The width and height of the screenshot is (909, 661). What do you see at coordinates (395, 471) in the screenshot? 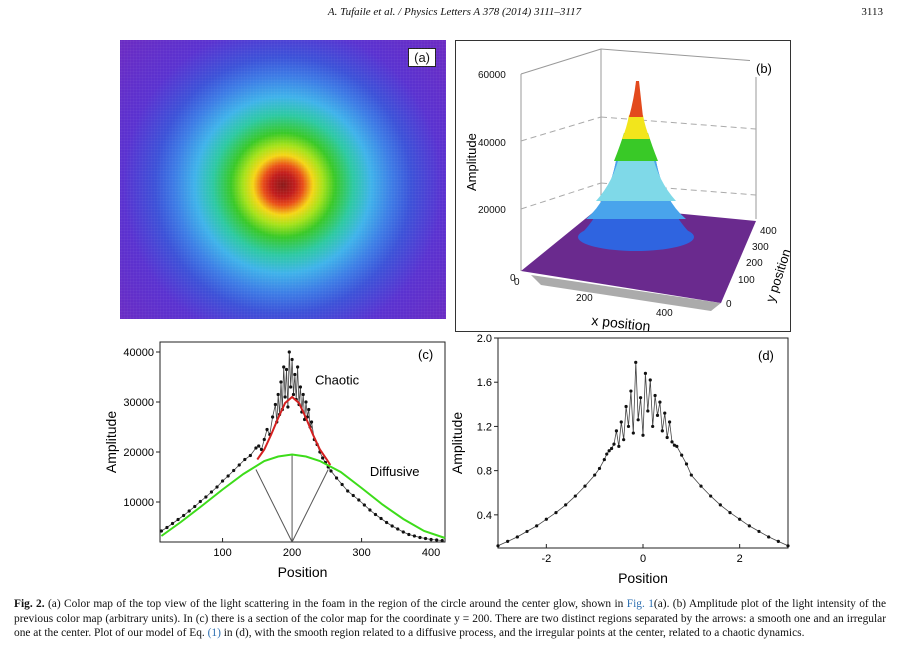
I see `annotation-label: Diffusive` at bounding box center [395, 471].